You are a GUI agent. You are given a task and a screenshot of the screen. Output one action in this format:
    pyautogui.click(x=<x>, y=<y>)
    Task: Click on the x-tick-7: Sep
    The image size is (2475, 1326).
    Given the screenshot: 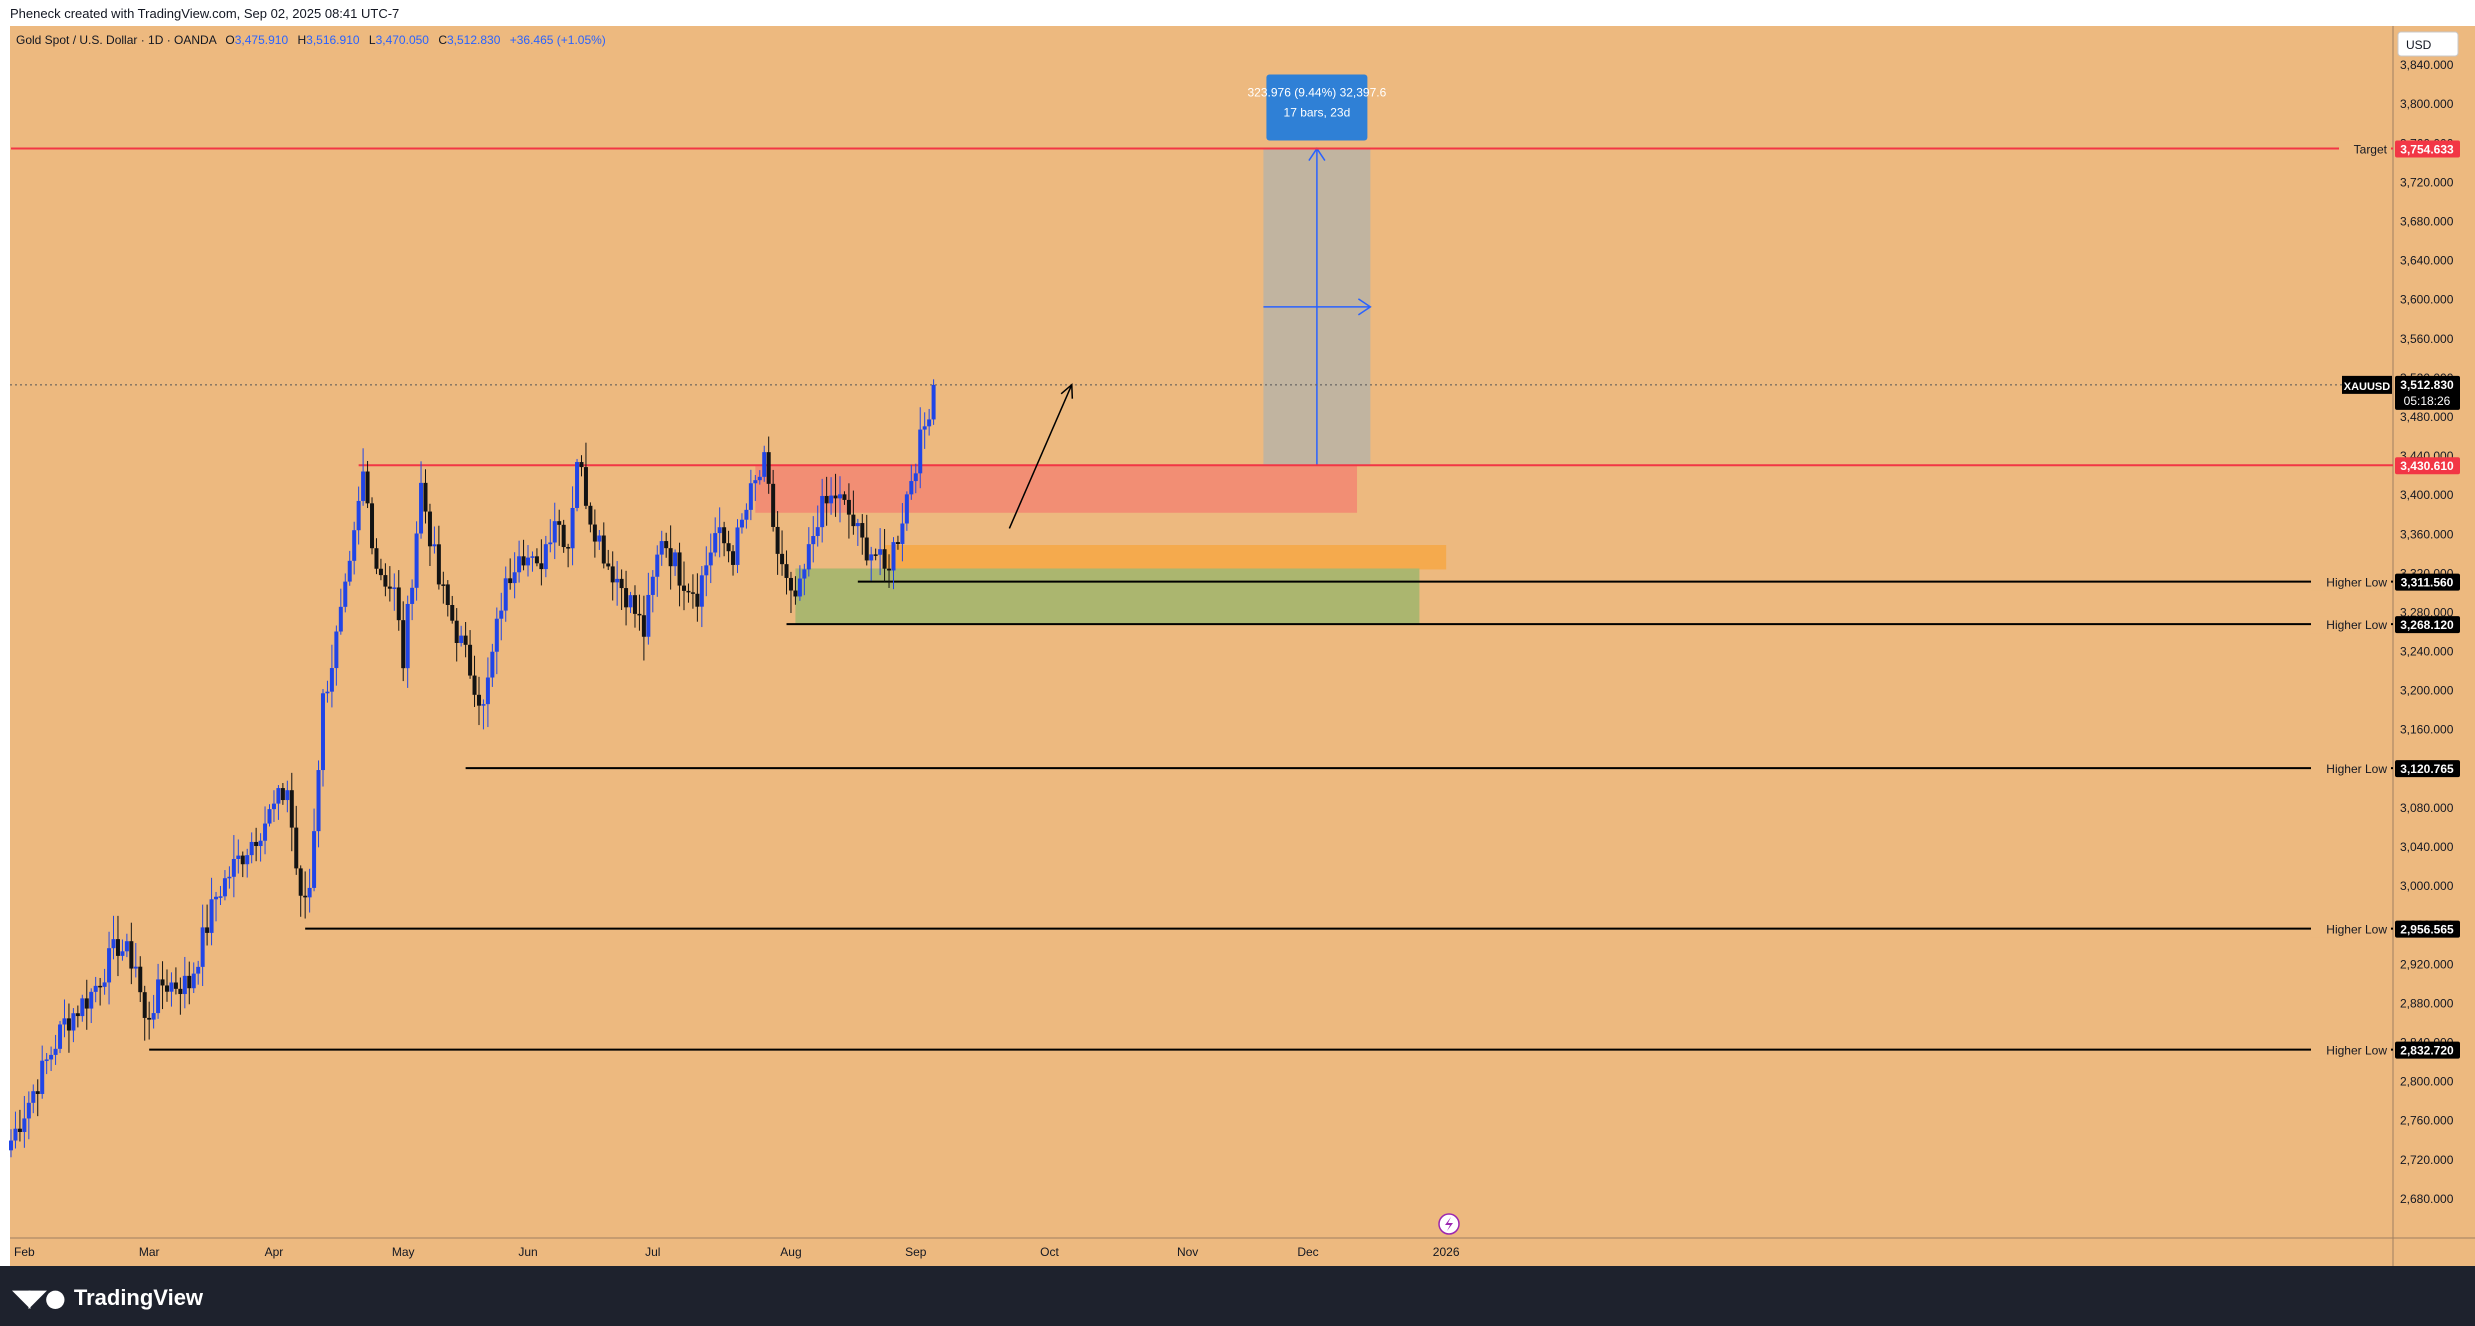 What is the action you would take?
    pyautogui.click(x=916, y=1252)
    